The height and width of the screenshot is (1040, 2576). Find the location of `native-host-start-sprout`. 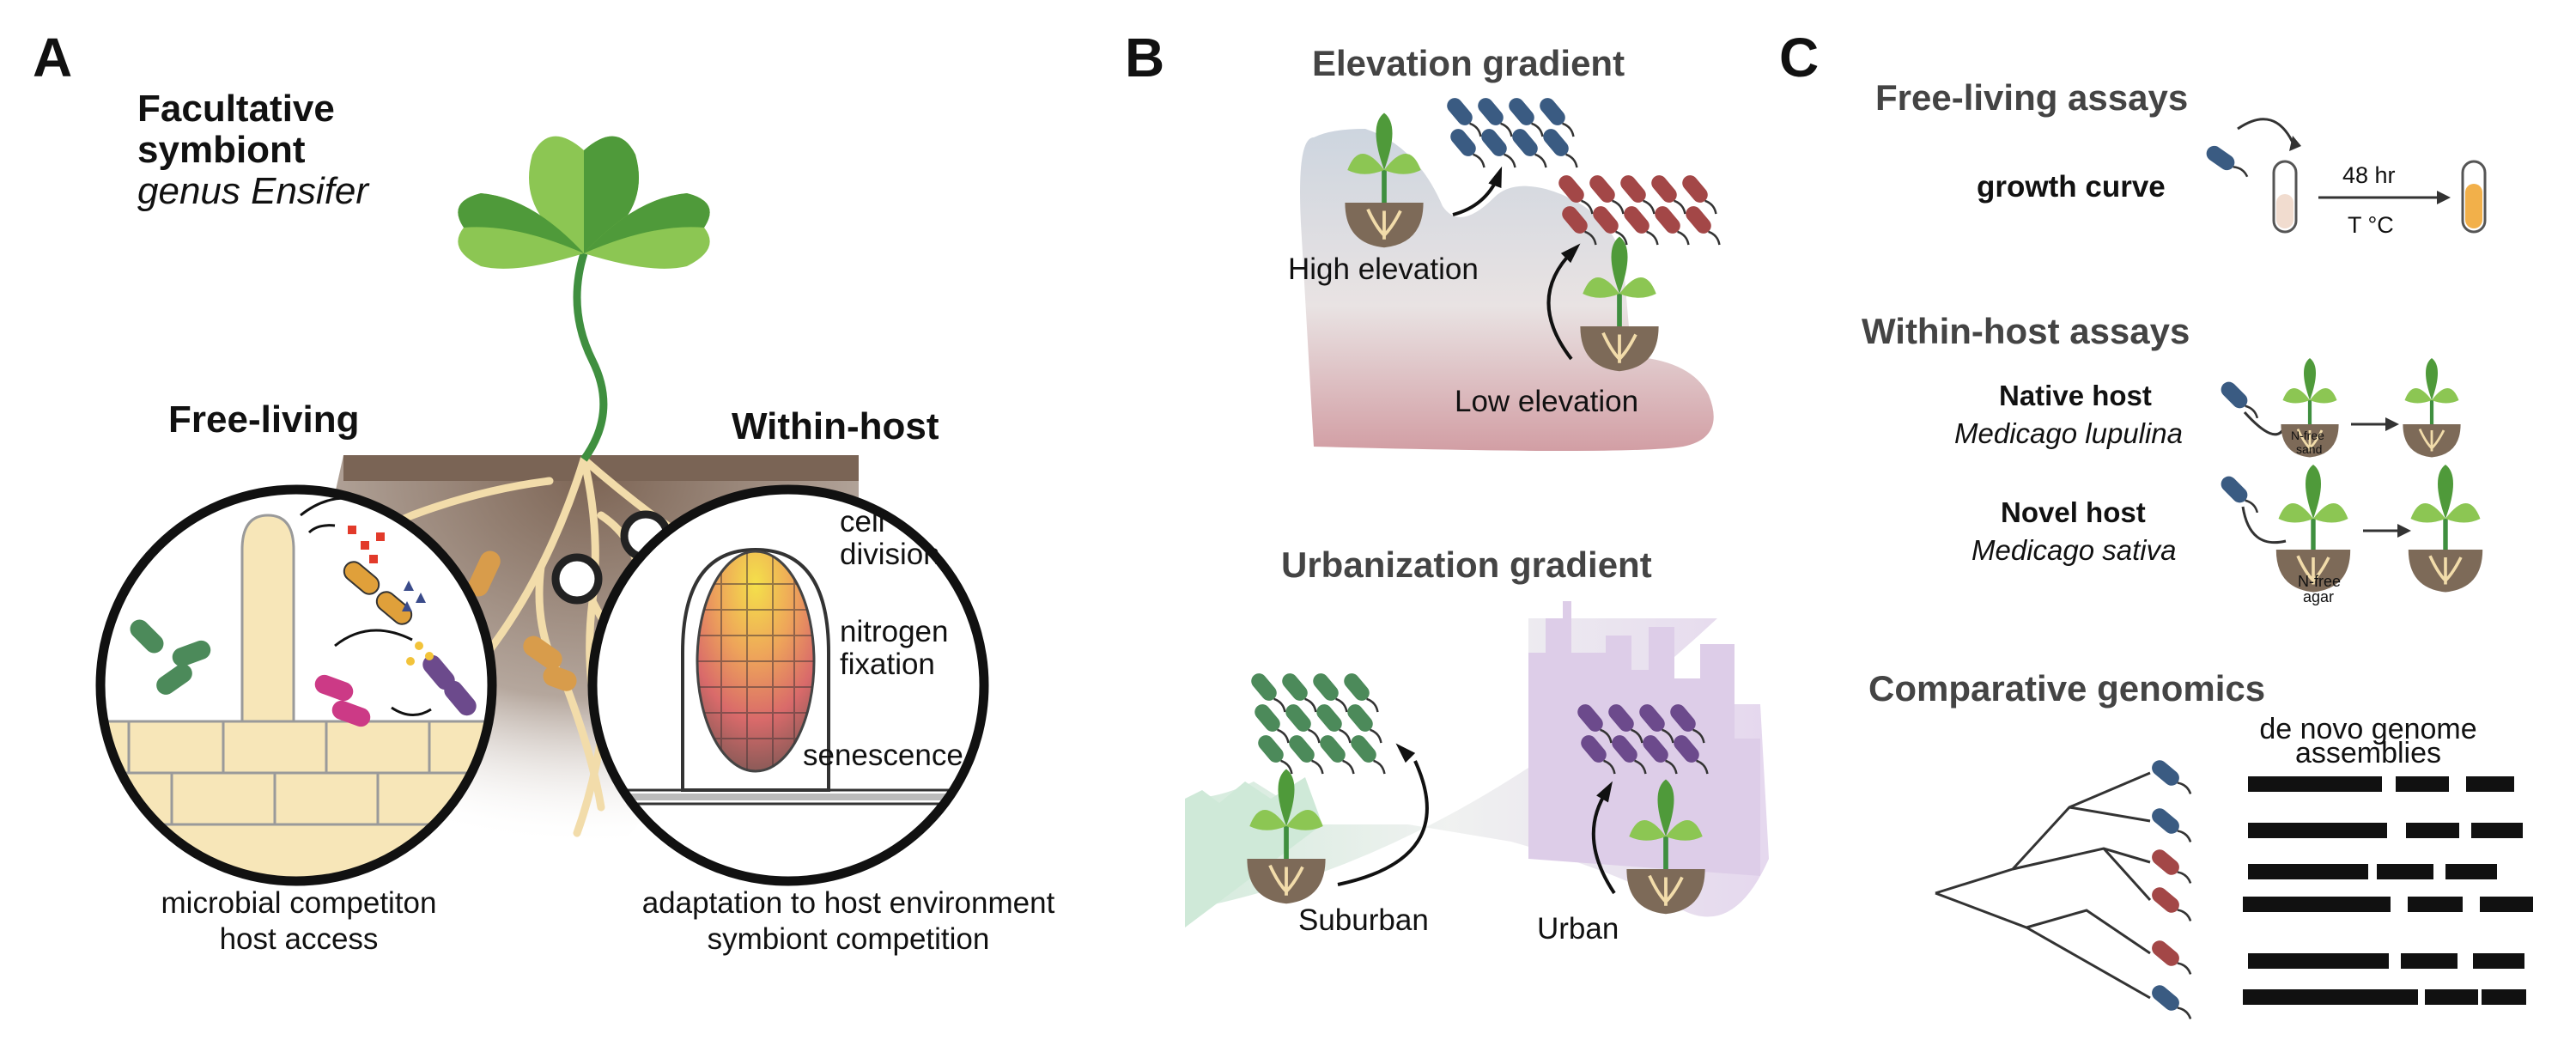

native-host-start-sprout is located at coordinates (2310, 408).